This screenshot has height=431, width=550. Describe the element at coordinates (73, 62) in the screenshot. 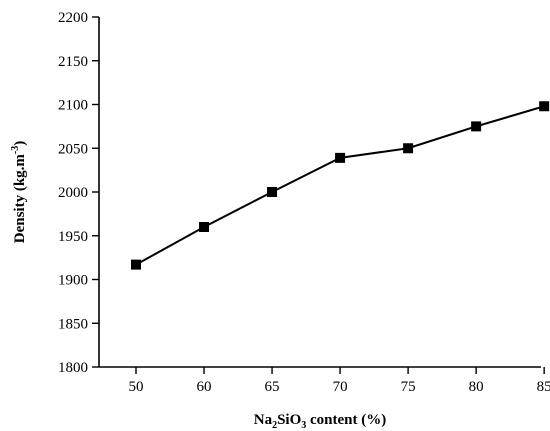

I see `y-tick-label-7: 2150` at that location.